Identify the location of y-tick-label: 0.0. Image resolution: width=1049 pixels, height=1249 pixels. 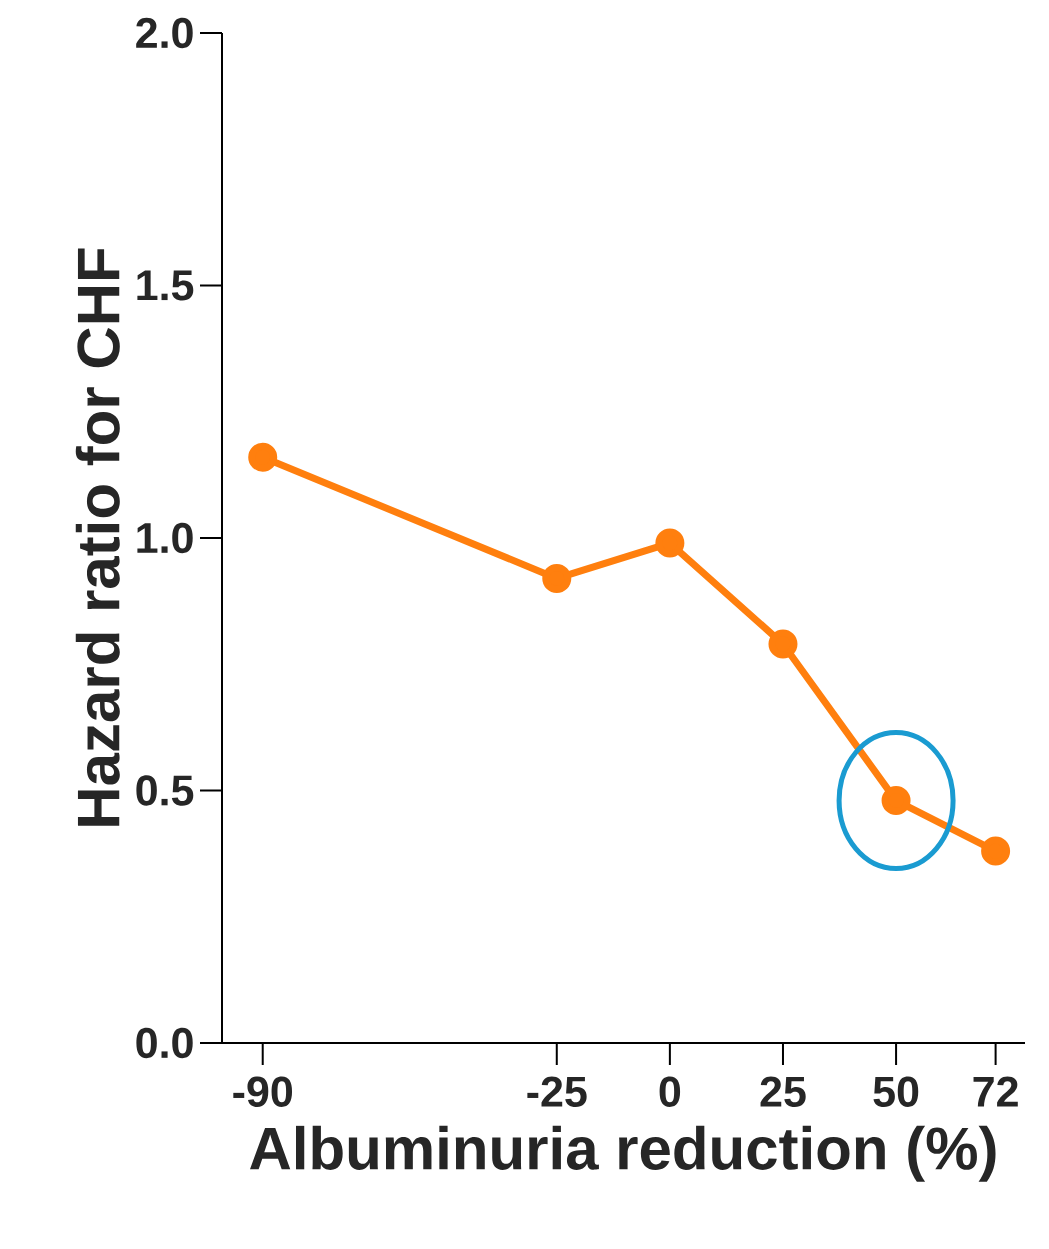
(164, 1043).